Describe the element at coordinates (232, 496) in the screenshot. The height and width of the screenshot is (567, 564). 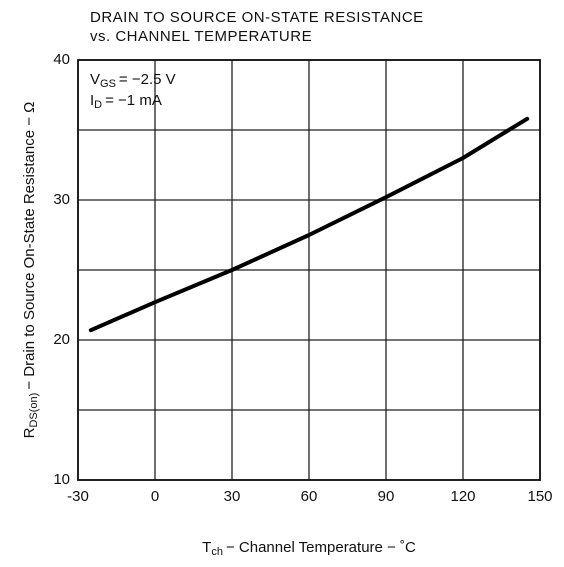
I see `x-tick-label: 30` at that location.